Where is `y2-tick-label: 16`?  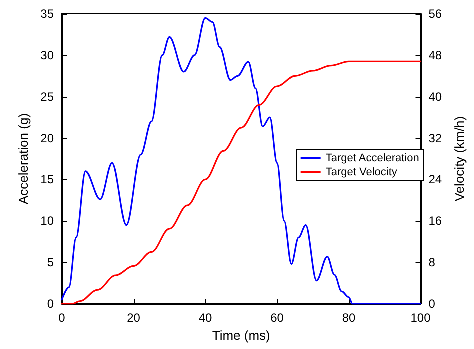
y2-tick-label: 16 is located at coordinates (435, 221).